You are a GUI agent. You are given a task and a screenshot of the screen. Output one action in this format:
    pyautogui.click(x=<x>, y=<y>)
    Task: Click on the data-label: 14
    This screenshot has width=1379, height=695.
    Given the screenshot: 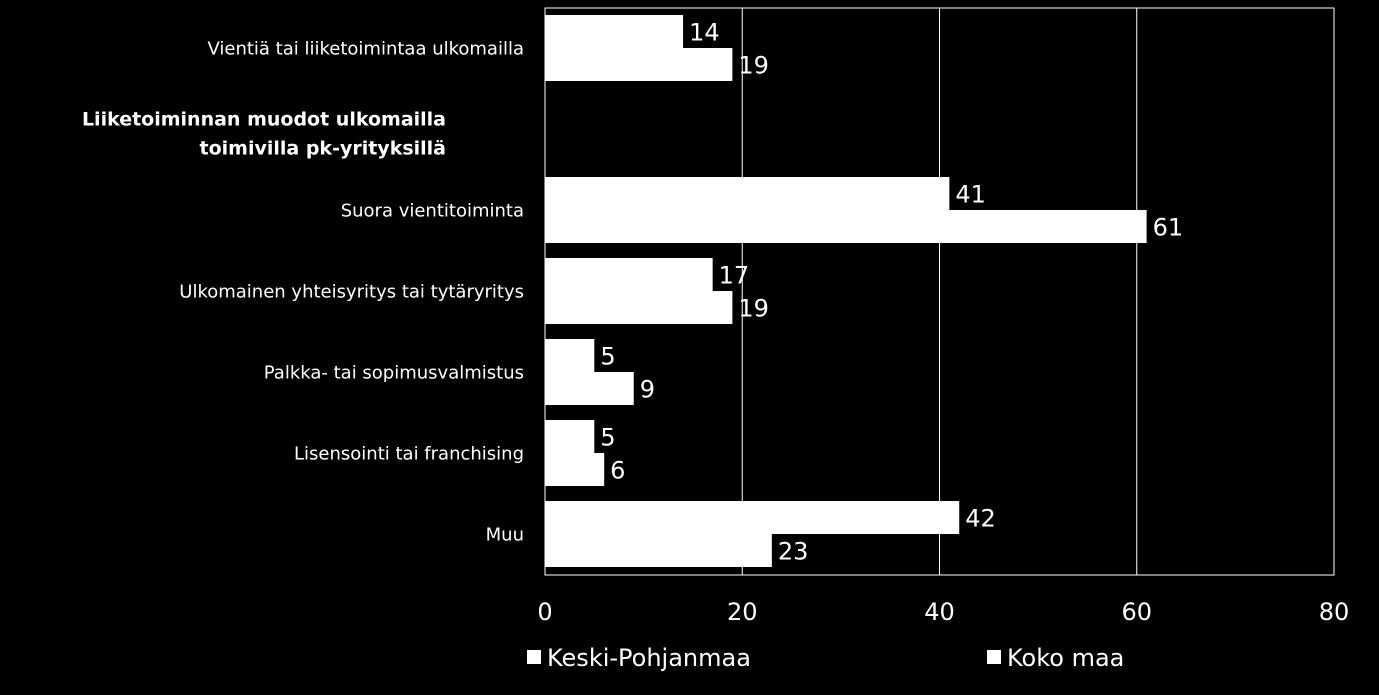 What is the action you would take?
    pyautogui.click(x=704, y=33)
    